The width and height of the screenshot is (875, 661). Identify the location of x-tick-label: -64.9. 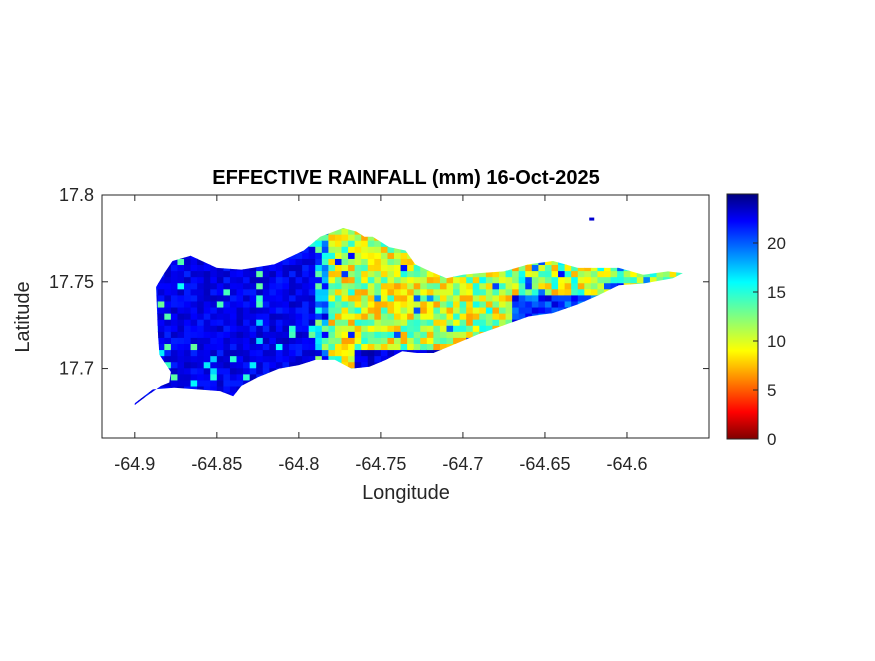
(134, 464).